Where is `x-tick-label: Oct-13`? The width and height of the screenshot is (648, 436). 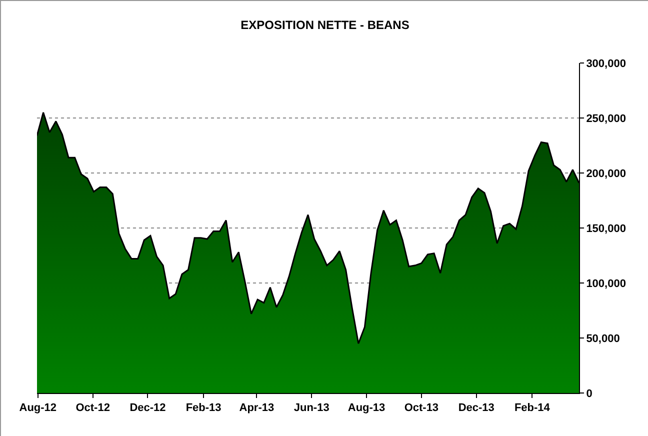
x-tick-label: Oct-13 is located at coordinates (421, 408).